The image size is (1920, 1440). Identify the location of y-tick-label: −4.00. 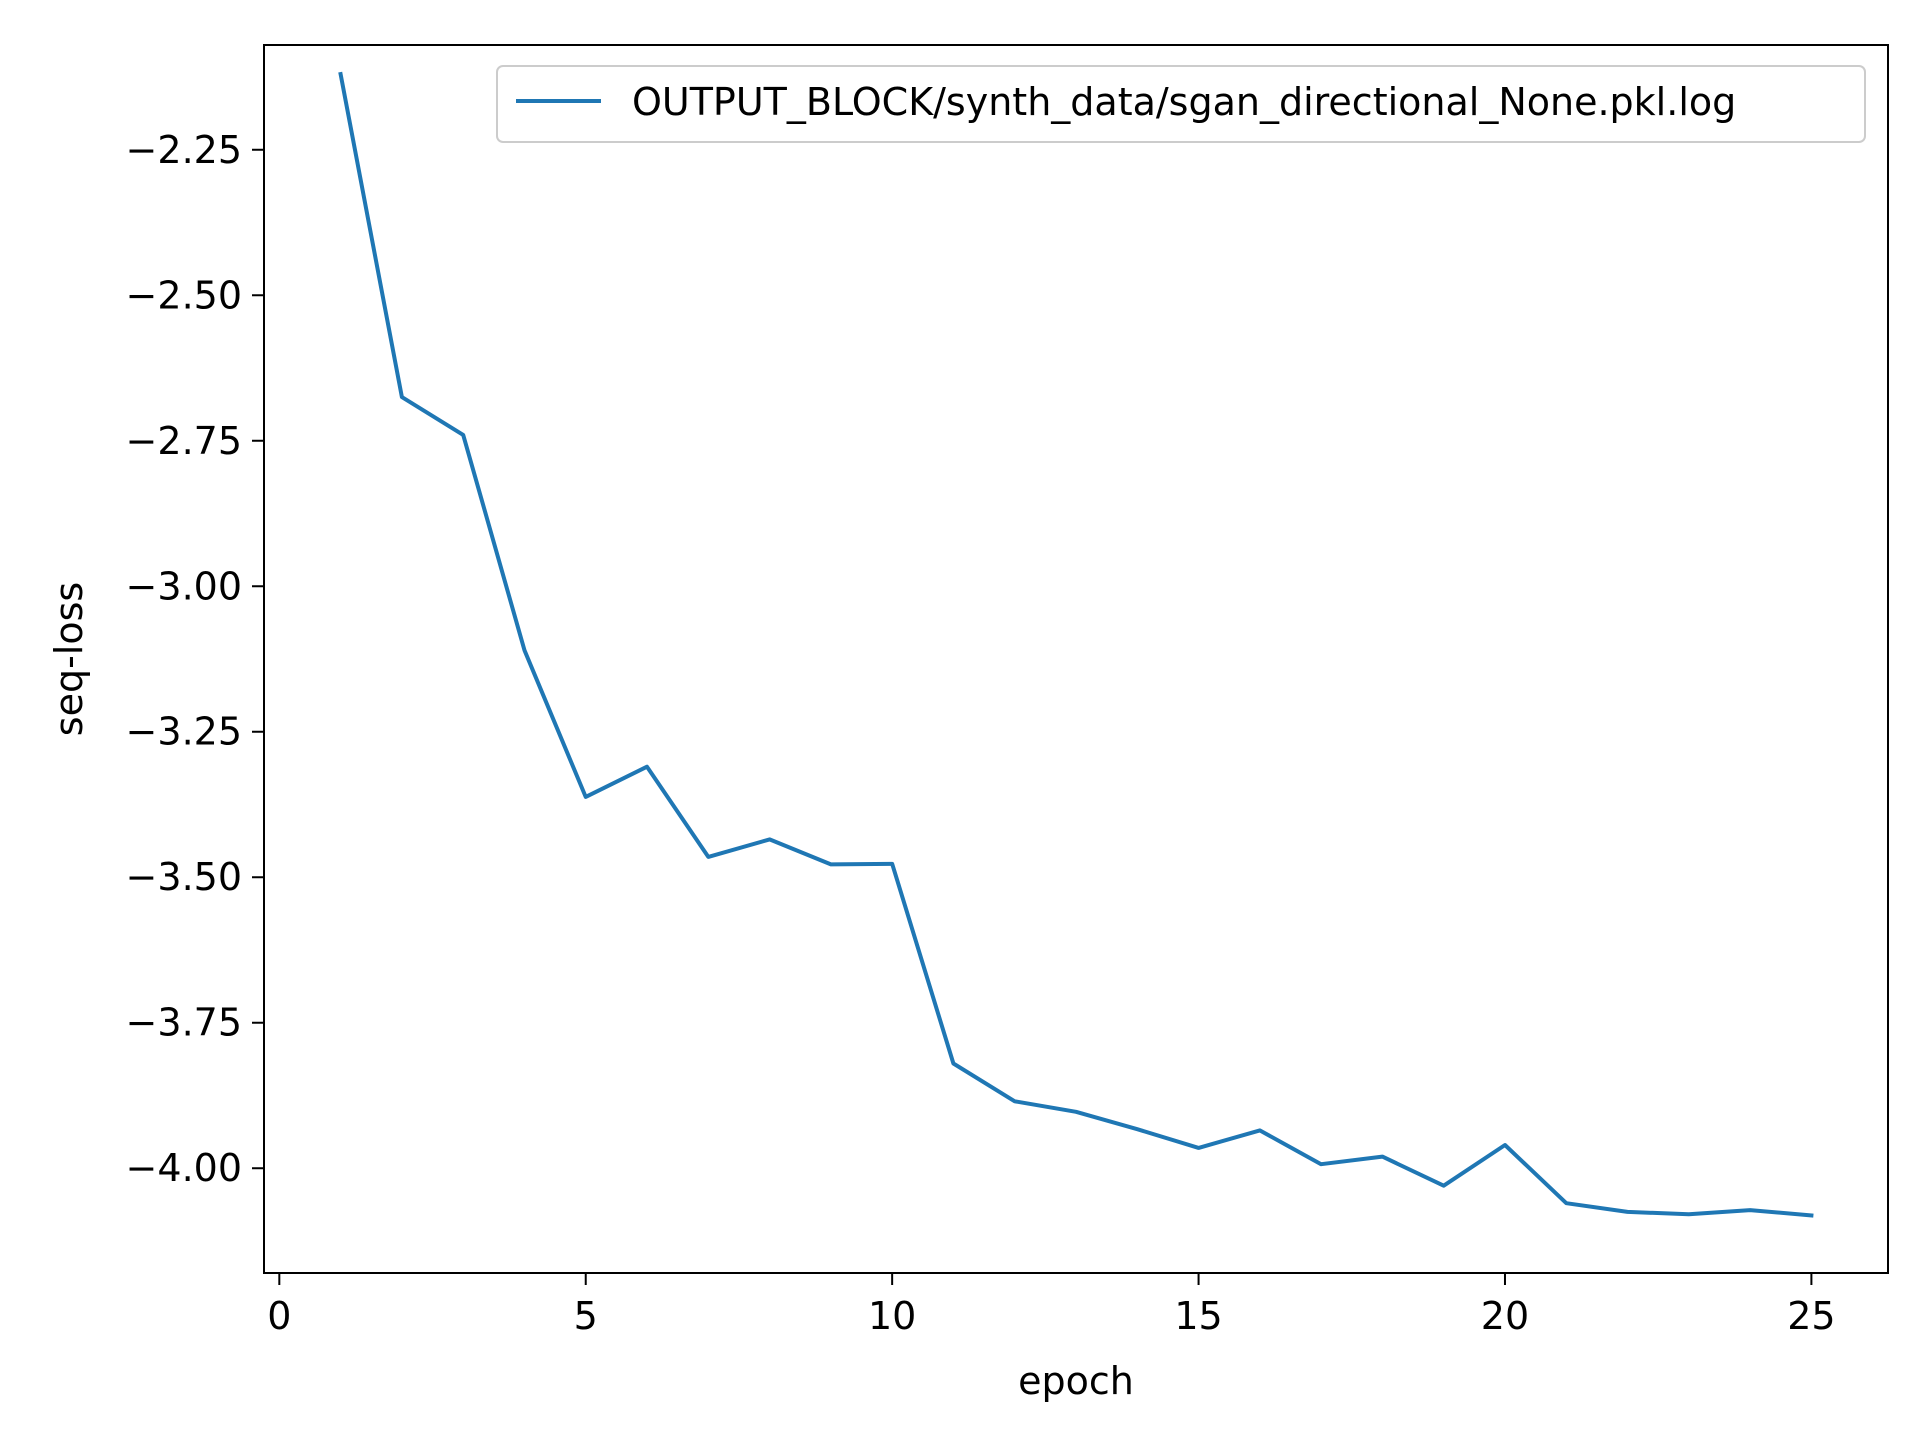
(184, 1168).